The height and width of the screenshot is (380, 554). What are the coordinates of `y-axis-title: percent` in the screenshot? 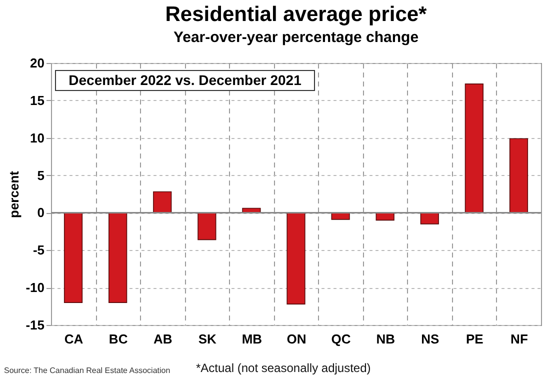 It's located at (14, 194).